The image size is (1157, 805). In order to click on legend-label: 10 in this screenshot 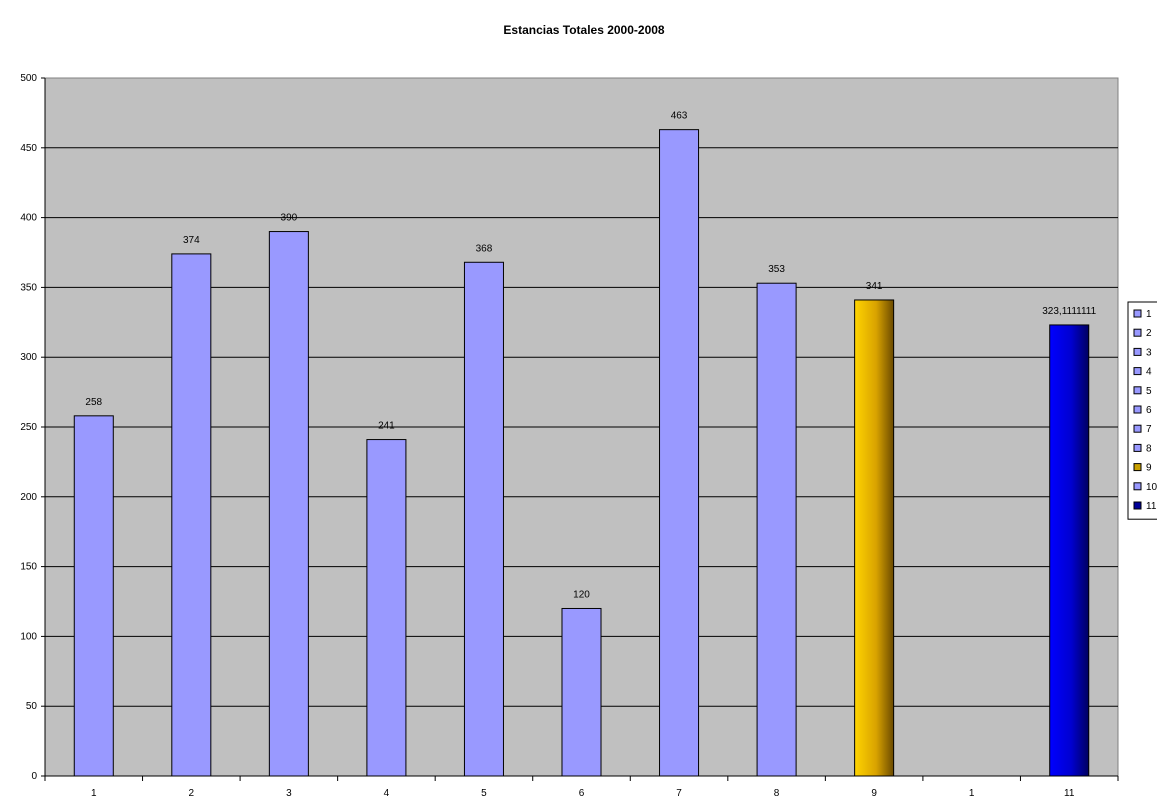, I will do `click(1151, 487)`.